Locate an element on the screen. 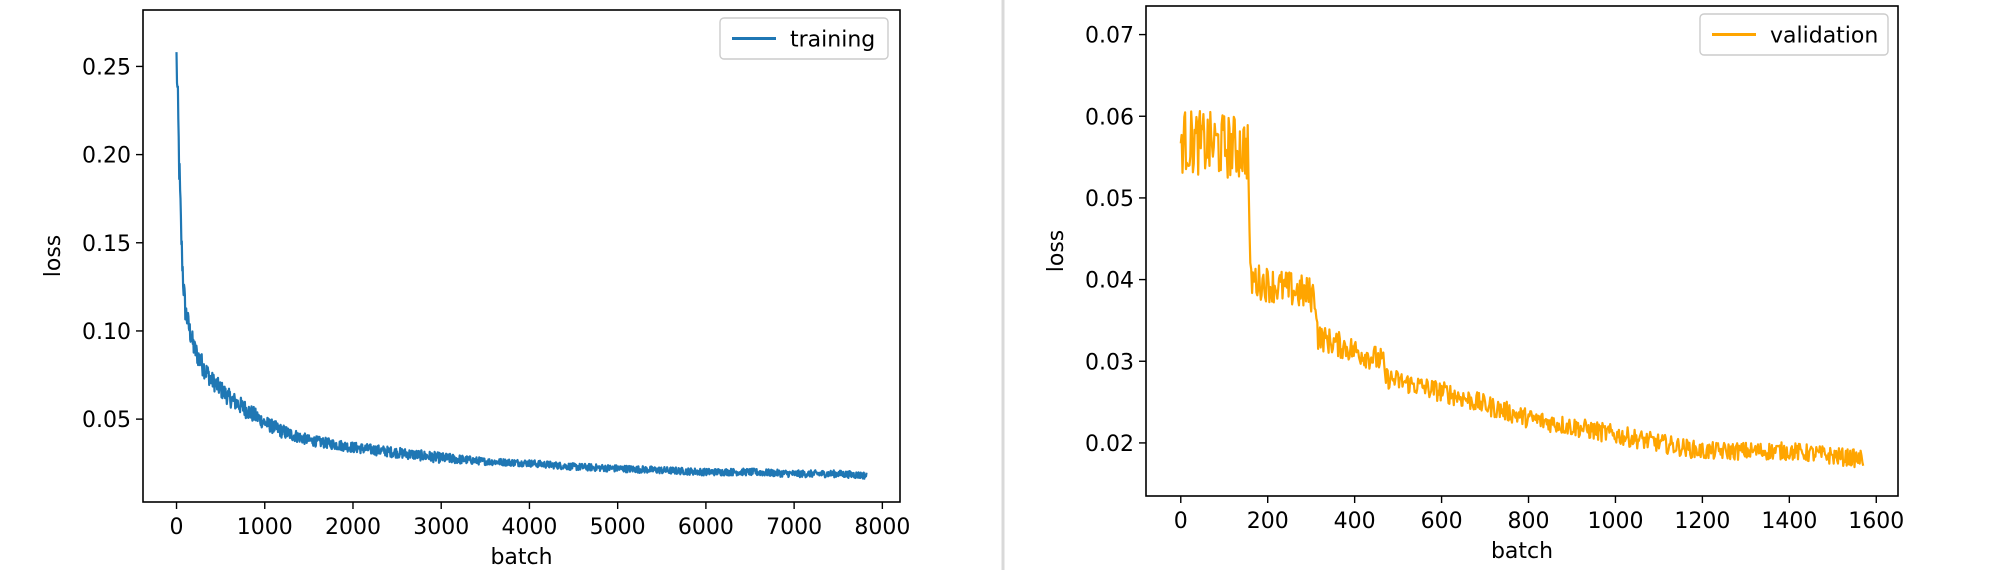 The height and width of the screenshot is (570, 2000). x-tick-label: 5000 is located at coordinates (618, 527).